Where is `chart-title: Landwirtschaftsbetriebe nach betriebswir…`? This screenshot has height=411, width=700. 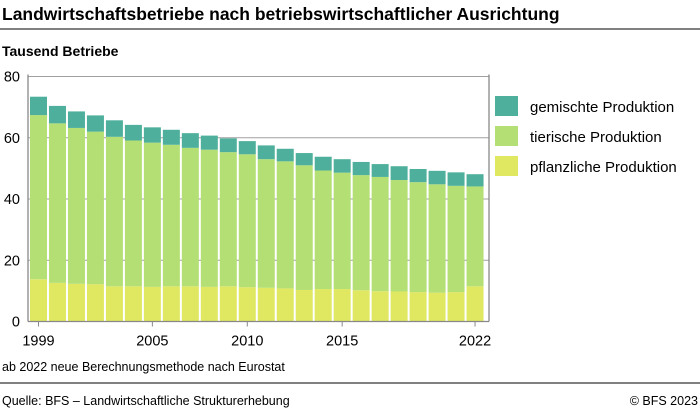 chart-title: Landwirtschaftsbetriebe nach betriebswir… is located at coordinates (281, 14).